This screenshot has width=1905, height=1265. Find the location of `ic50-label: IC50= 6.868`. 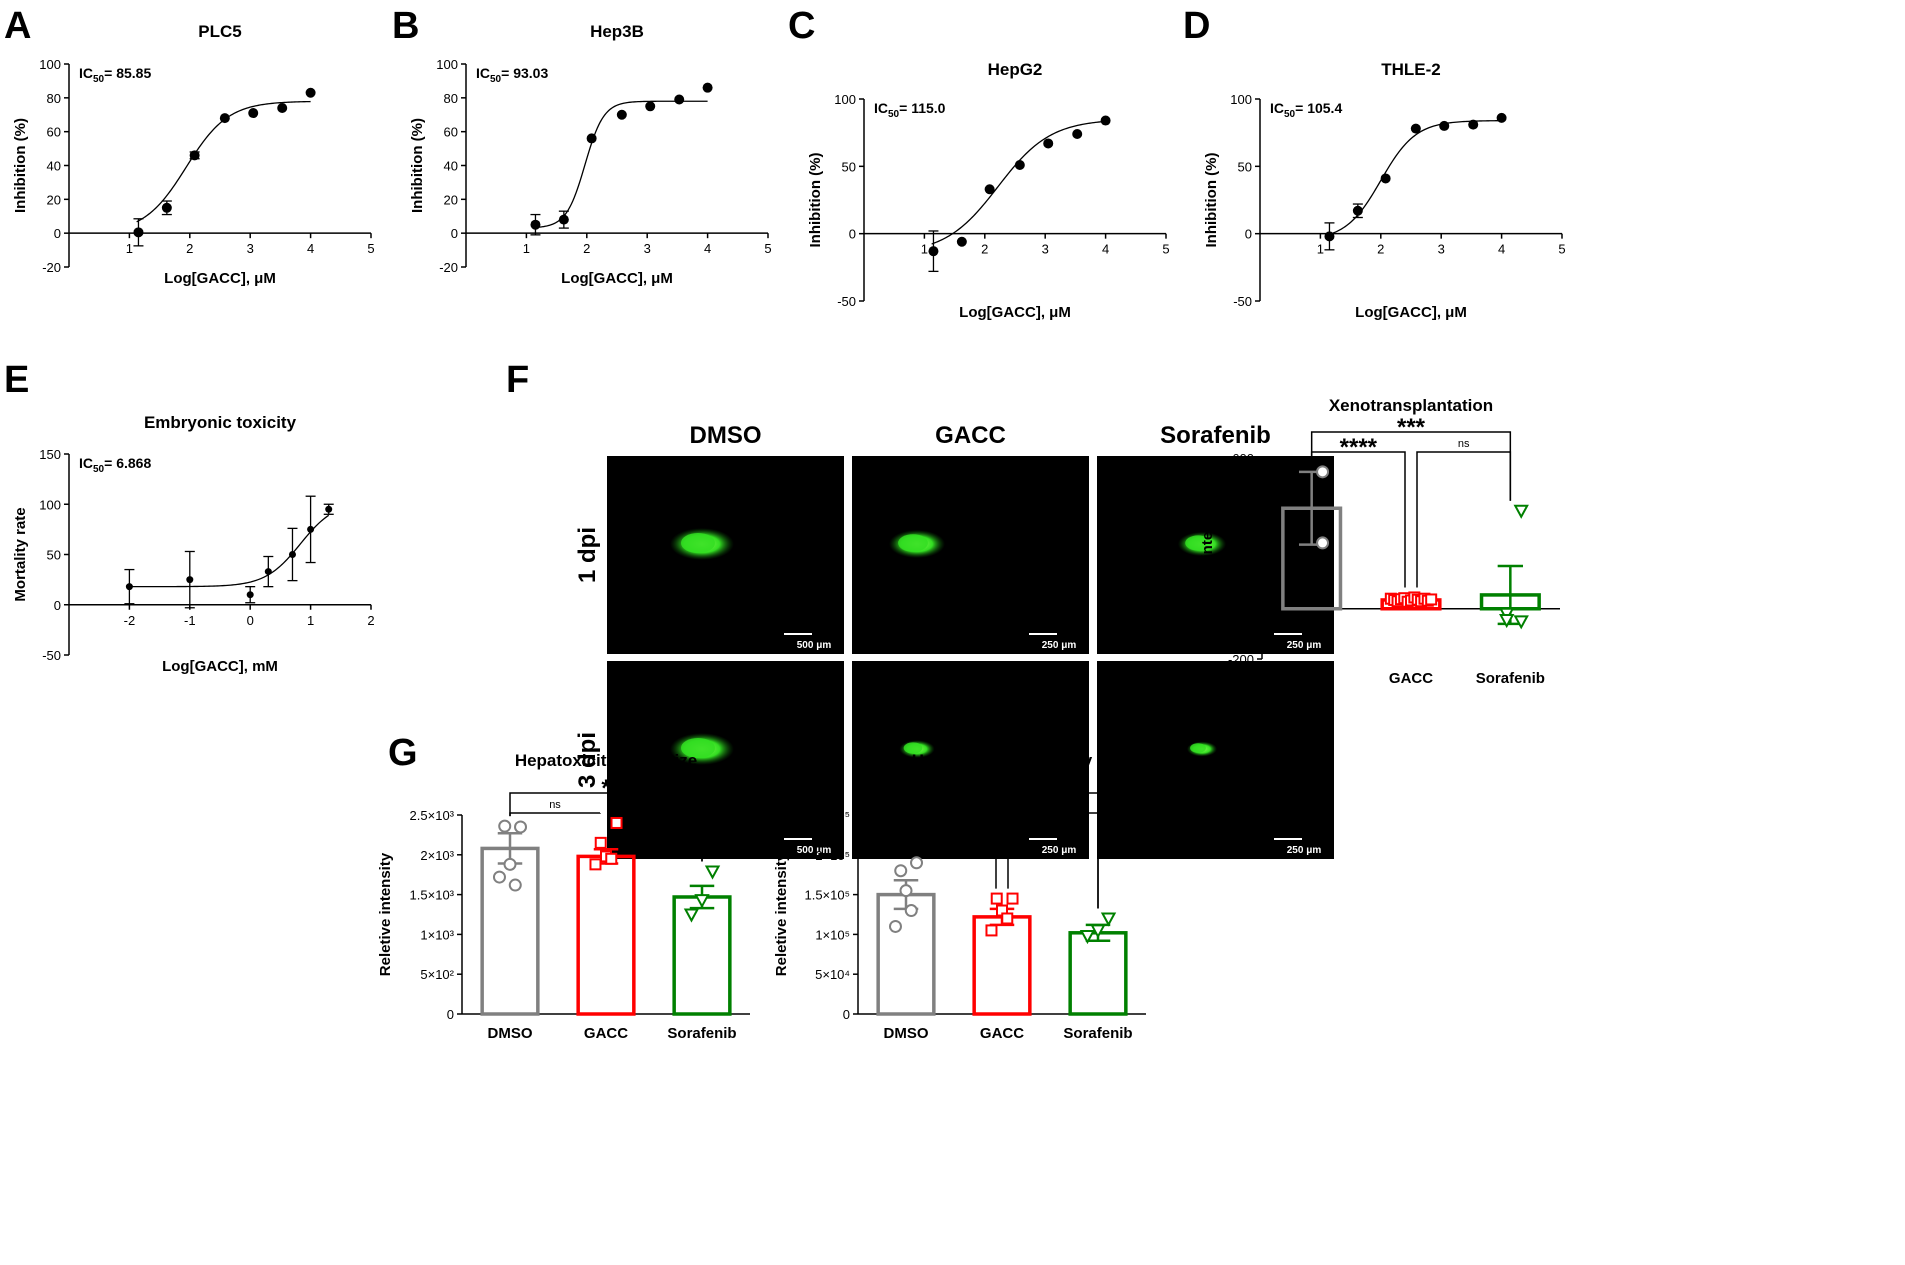

ic50-label: IC50= 6.868 is located at coordinates (115, 465).